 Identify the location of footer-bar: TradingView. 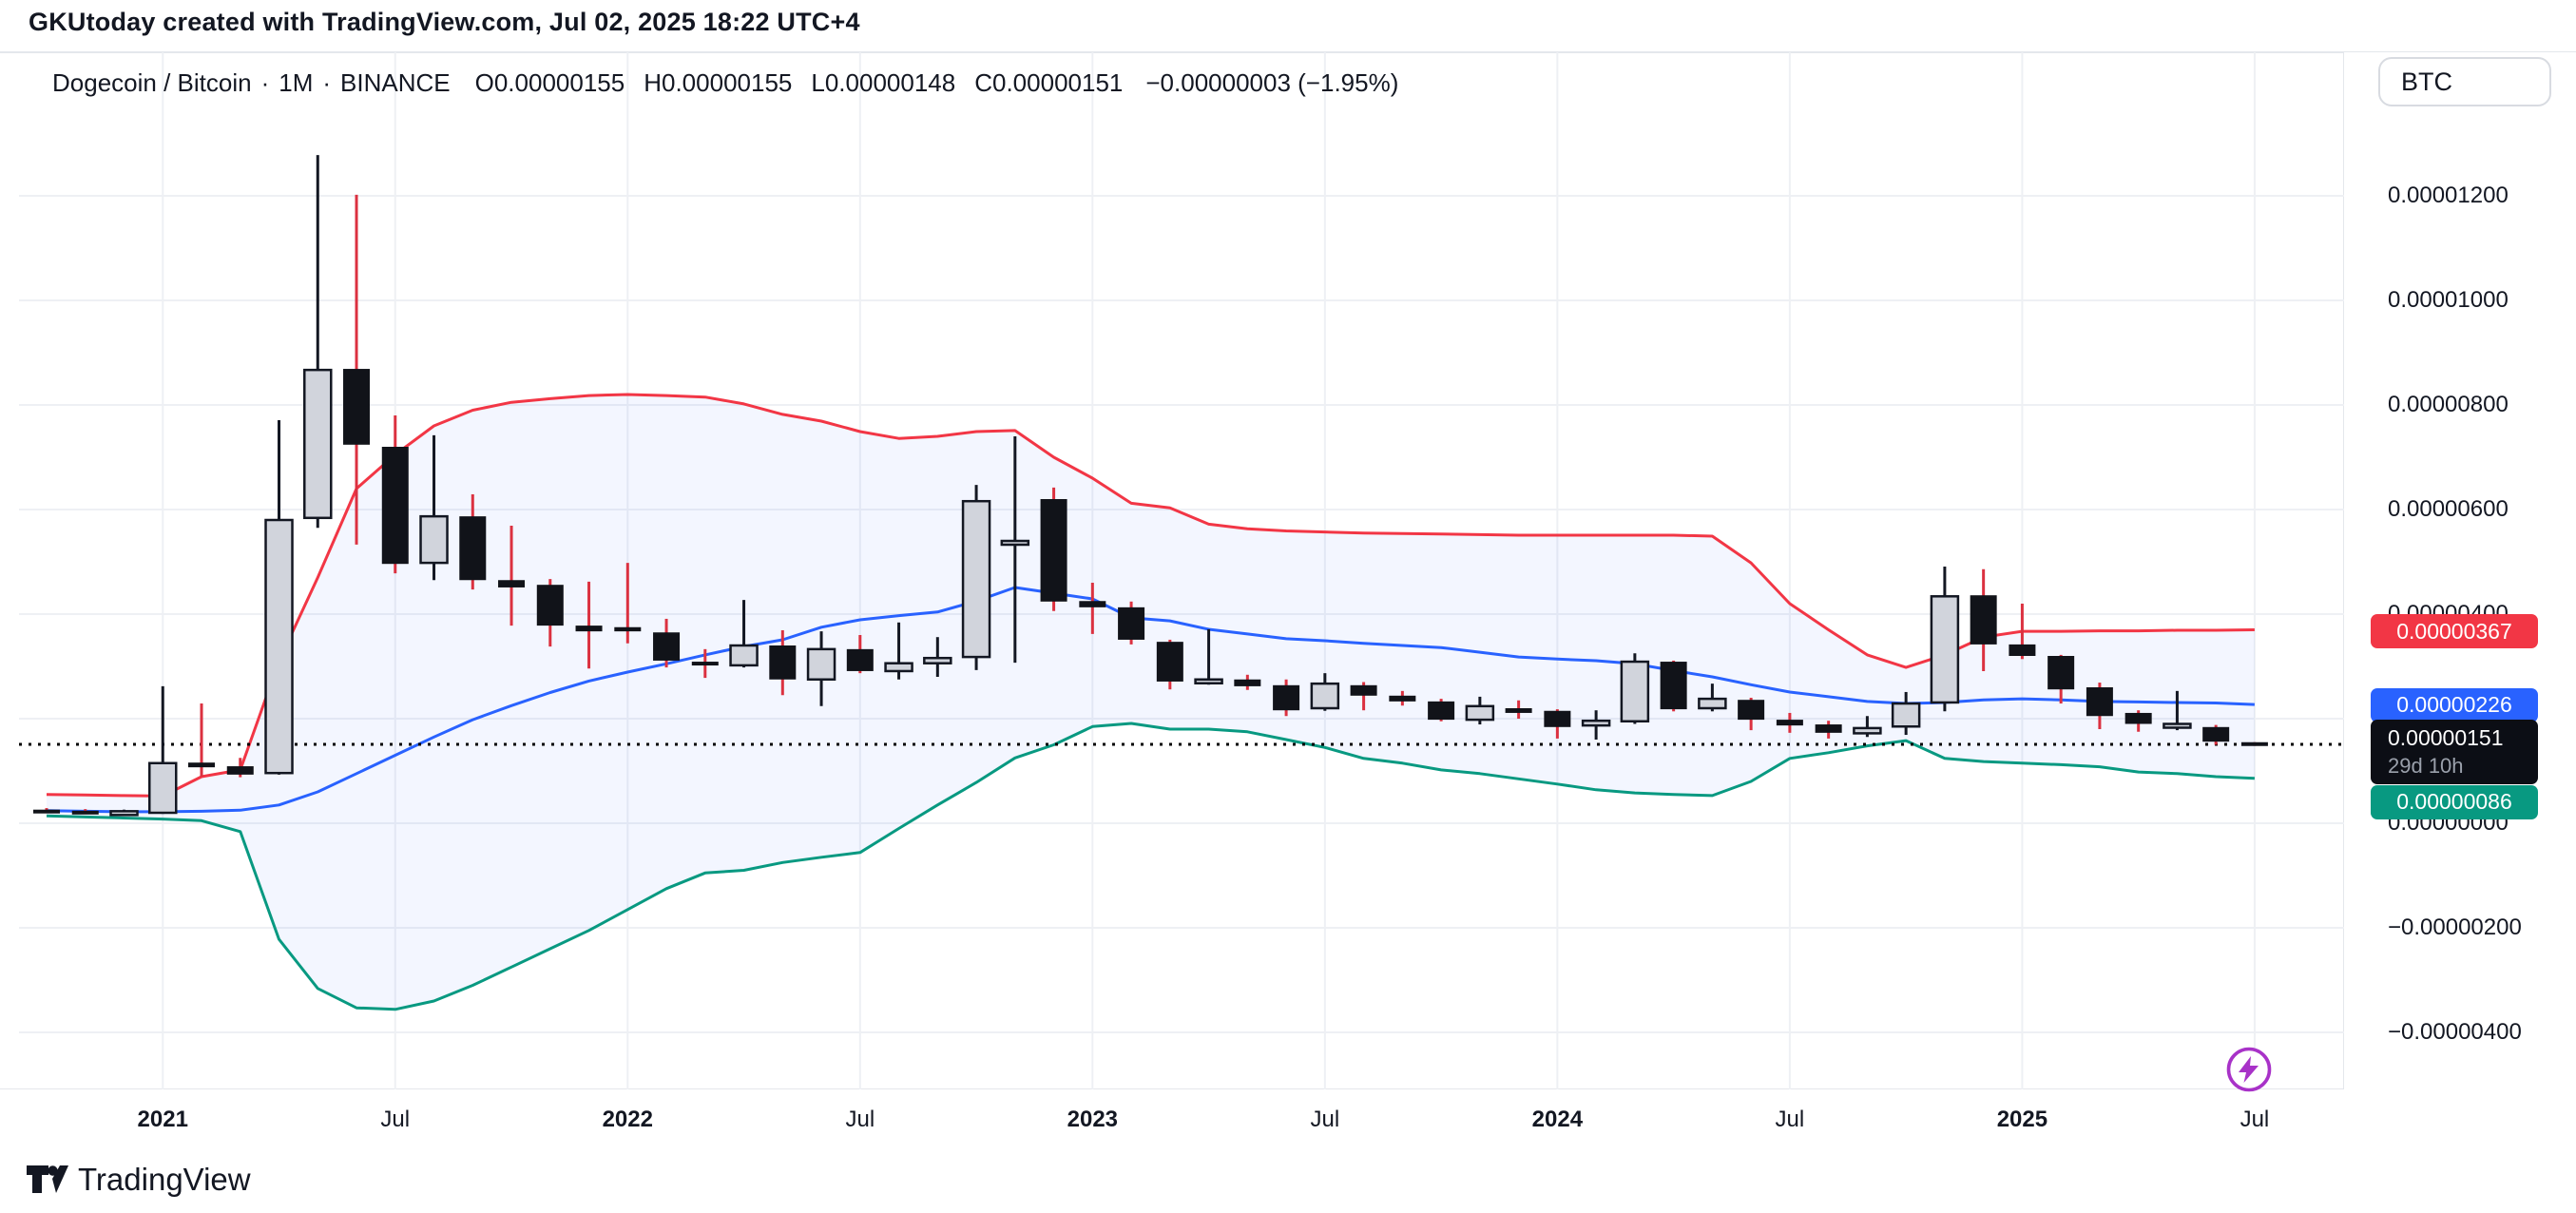
(1288, 1182).